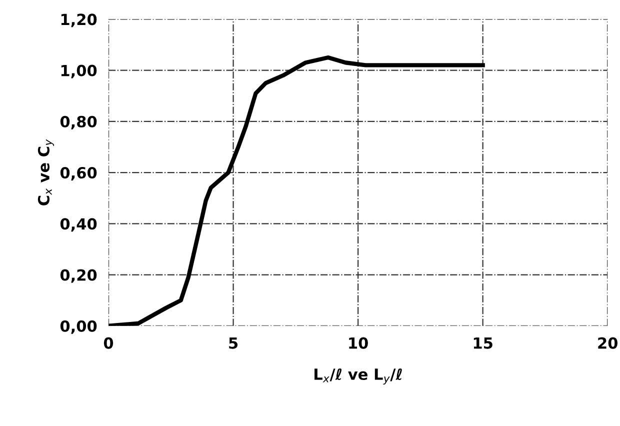 The height and width of the screenshot is (426, 620). What do you see at coordinates (79, 21) in the screenshot?
I see `y-tick-label: 1,20` at bounding box center [79, 21].